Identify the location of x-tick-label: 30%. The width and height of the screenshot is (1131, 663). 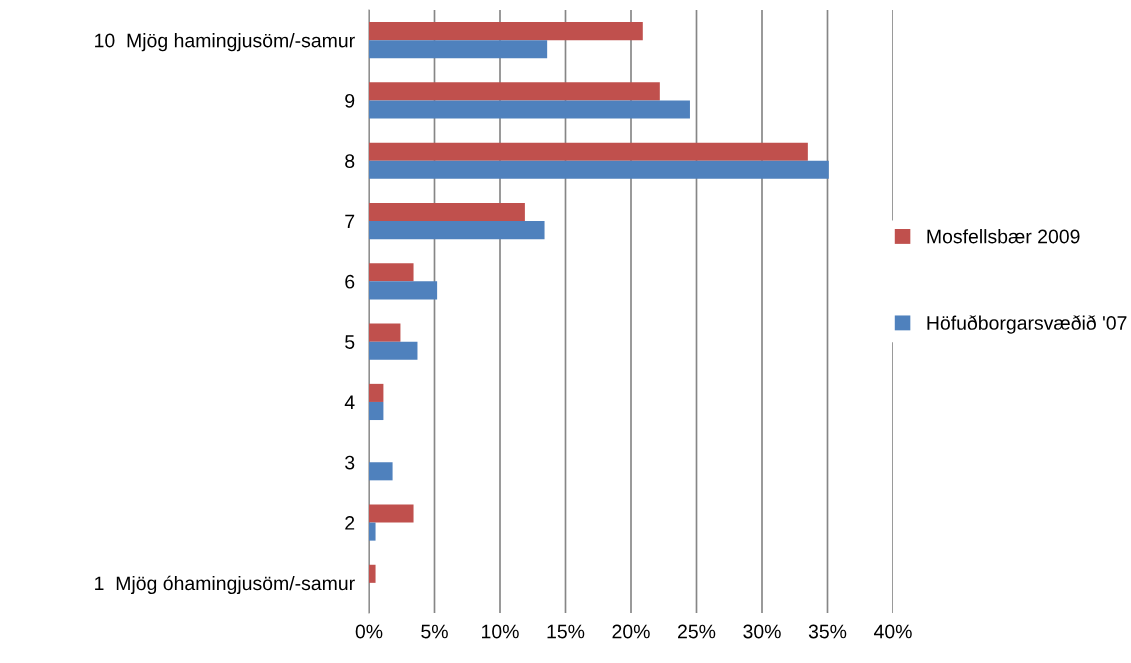
(762, 631).